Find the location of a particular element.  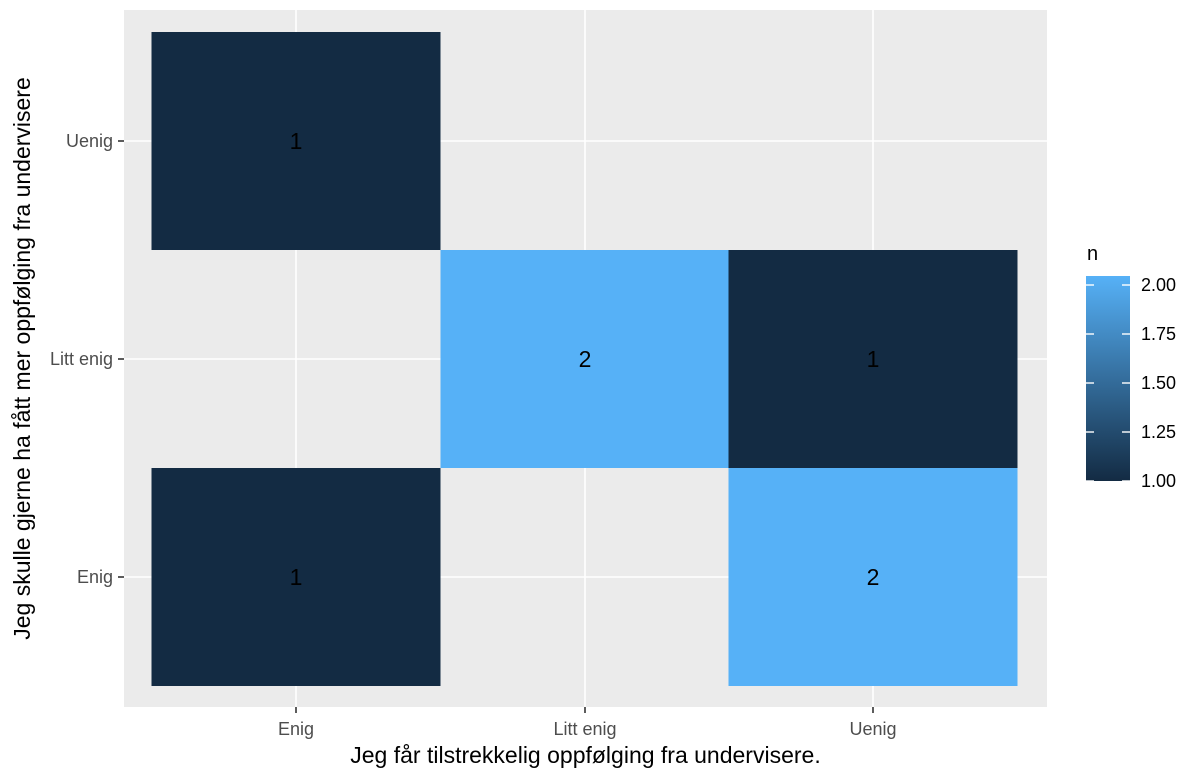

color-legend: n 2.00 1.75 1.50 1.25 1.00 is located at coordinates (1131, 367).